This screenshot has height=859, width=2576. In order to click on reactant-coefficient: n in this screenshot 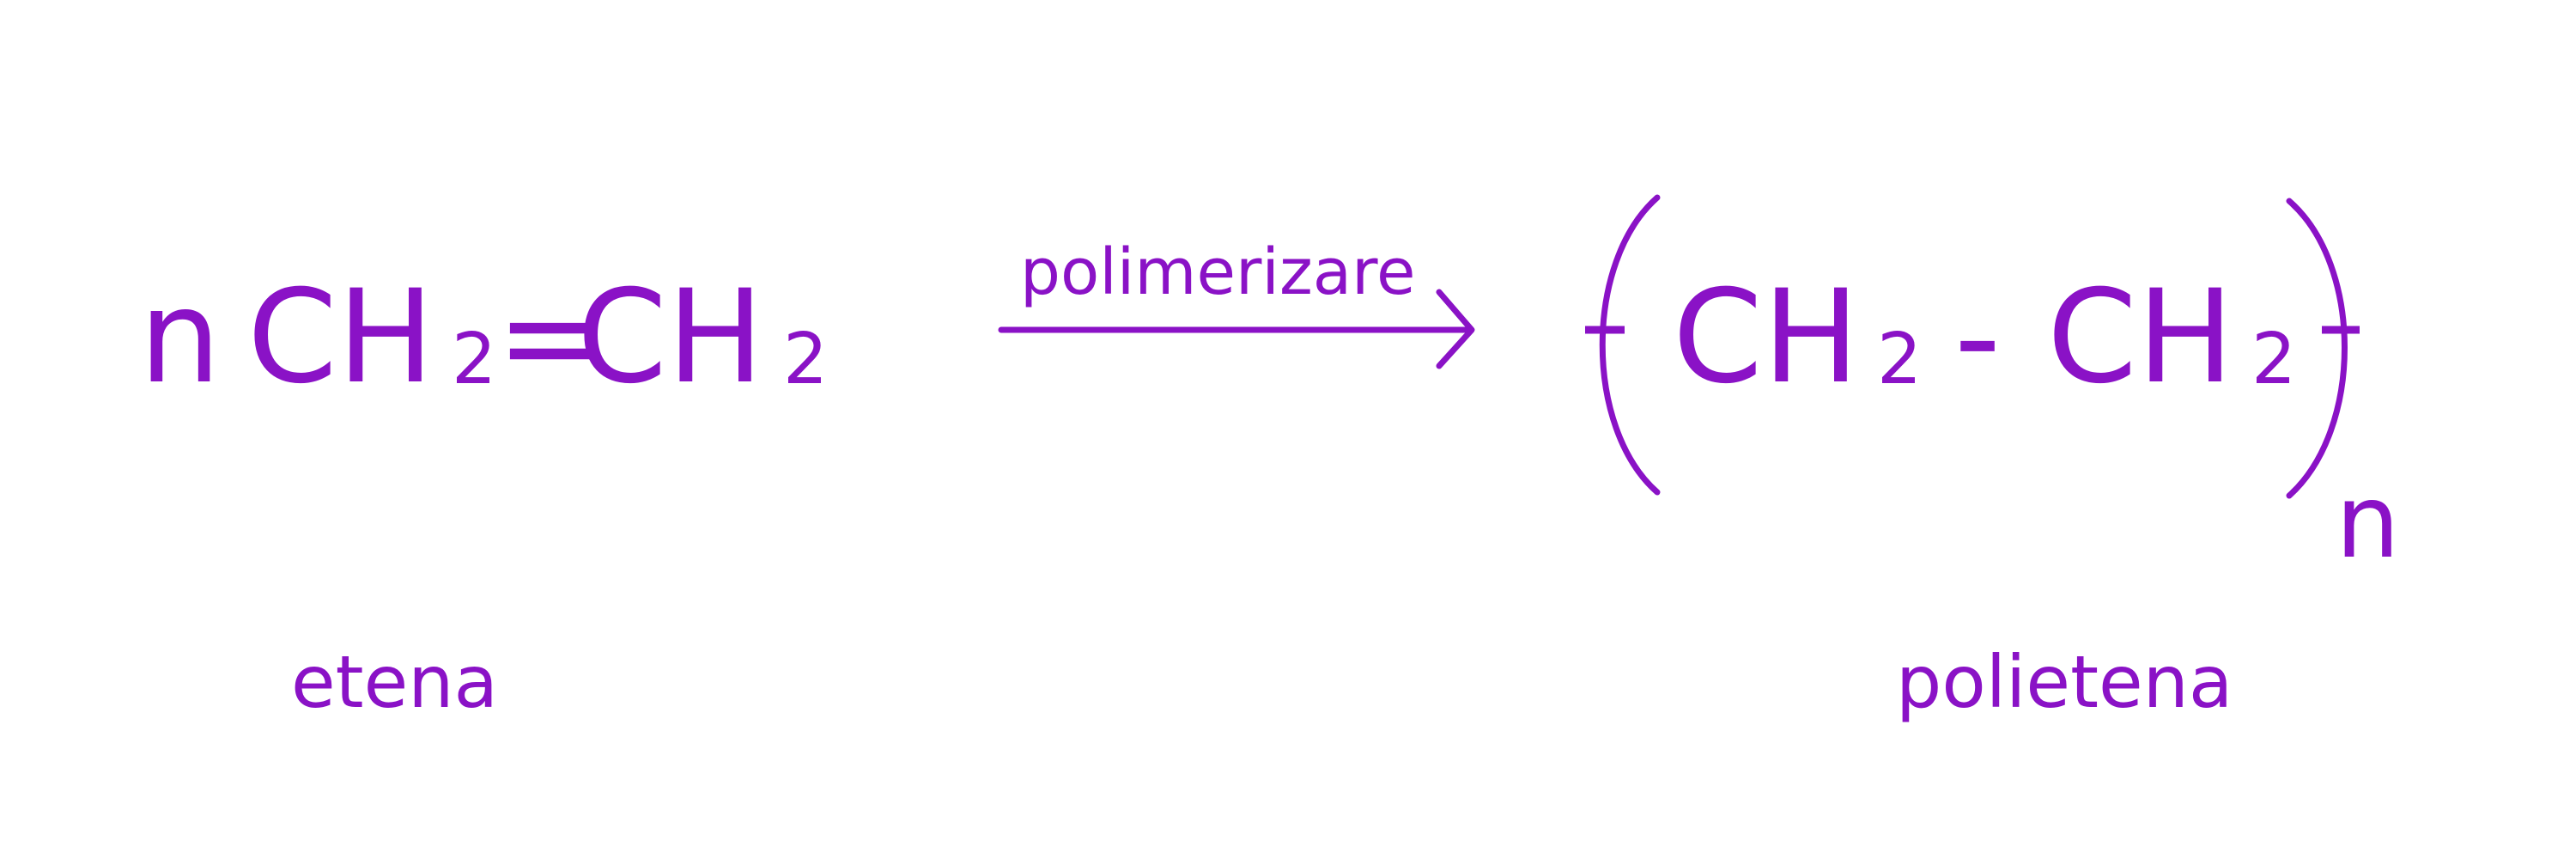, I will do `click(180, 337)`.